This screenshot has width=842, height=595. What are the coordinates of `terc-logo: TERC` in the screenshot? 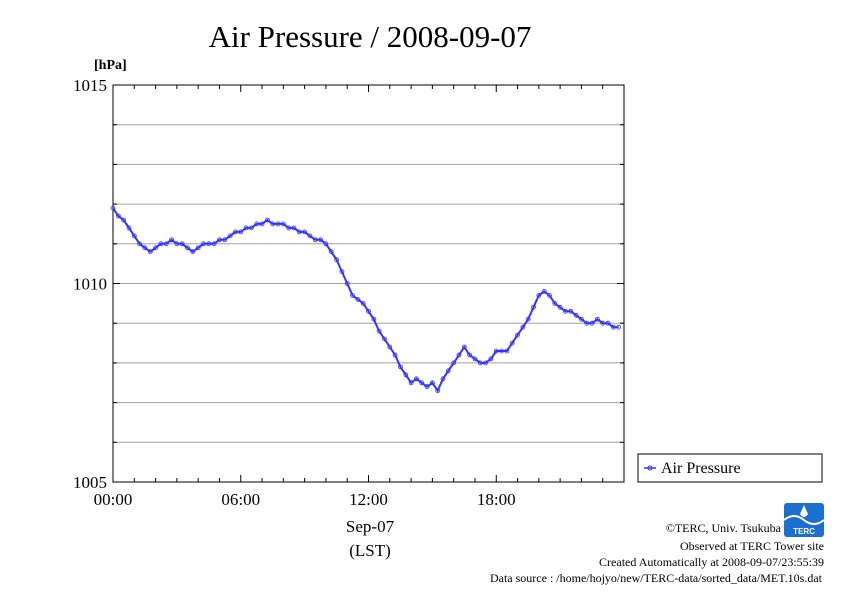 It's located at (804, 520).